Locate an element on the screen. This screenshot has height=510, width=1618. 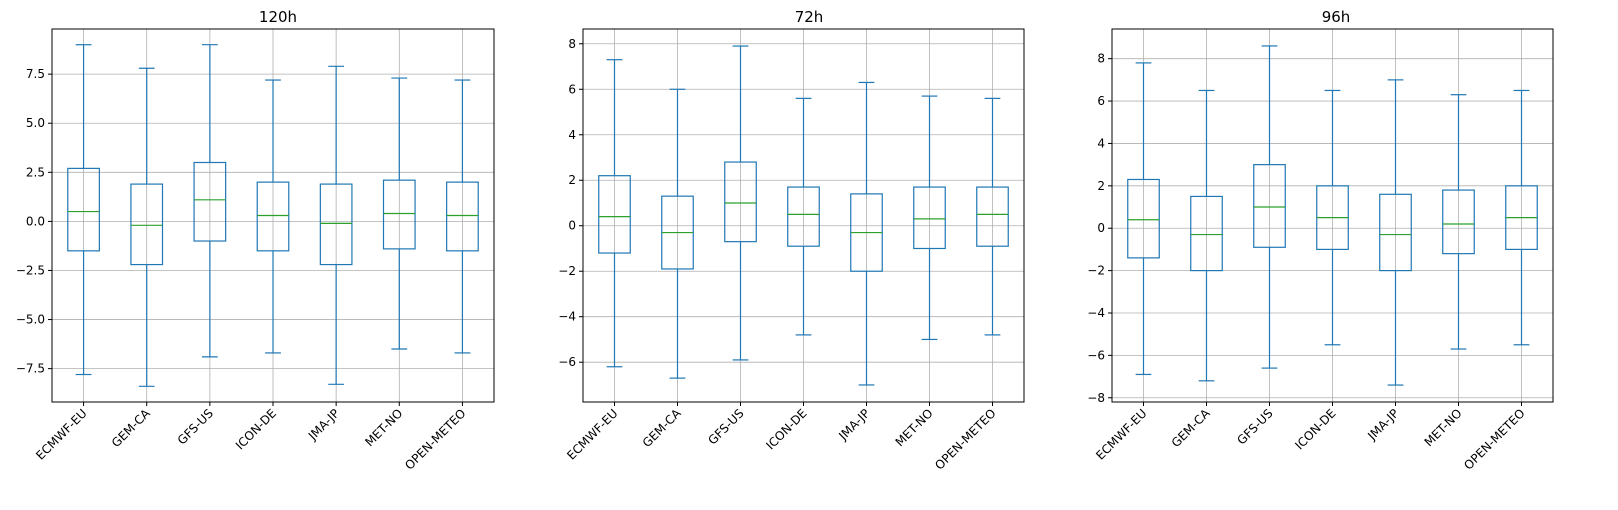
y-axis: −7.5 −5.0 −2.5 0.0 2.5 5.0 7.5 is located at coordinates (34, 221).